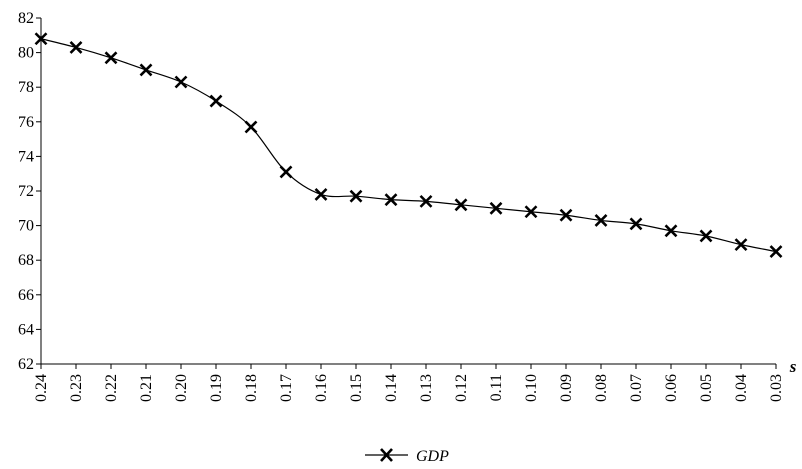 Image resolution: width=802 pixels, height=469 pixels. What do you see at coordinates (26, 364) in the screenshot?
I see `y-tick-label: 62` at bounding box center [26, 364].